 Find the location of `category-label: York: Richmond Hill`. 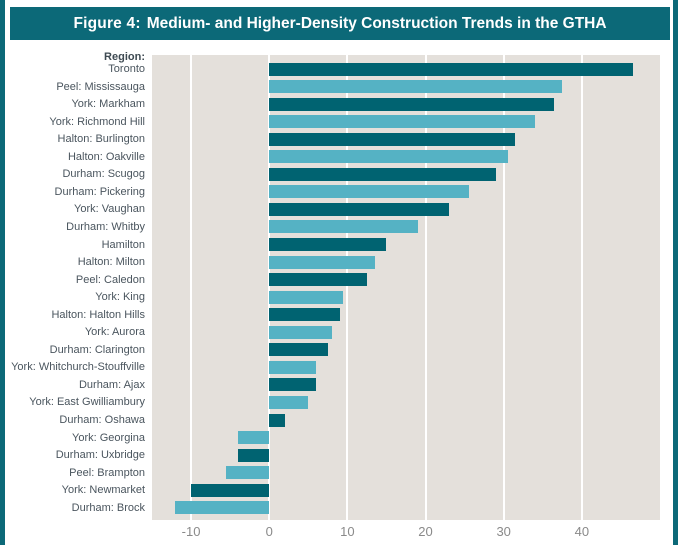

category-label: York: Richmond Hill is located at coordinates (97, 121).